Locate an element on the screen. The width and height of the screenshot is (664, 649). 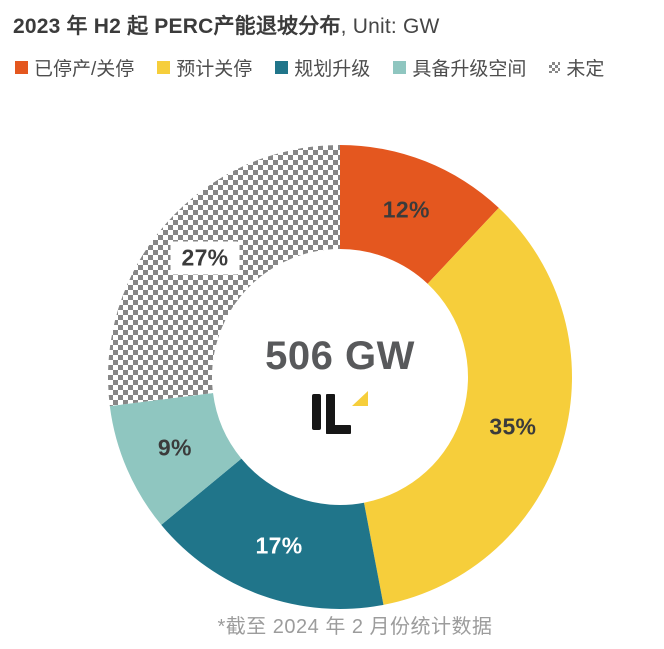
legend-item-upgradeable: 具备升级空间 is located at coordinates (459, 67).